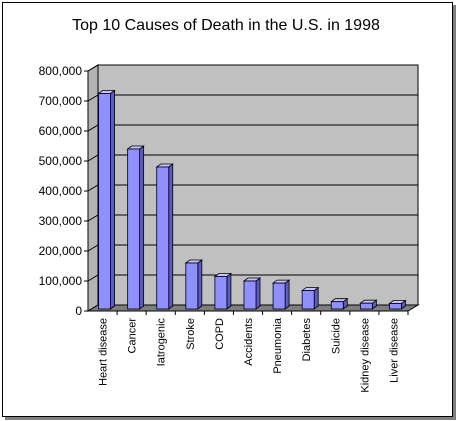  Describe the element at coordinates (78, 311) in the screenshot. I see `y-tick-label: 0` at that location.